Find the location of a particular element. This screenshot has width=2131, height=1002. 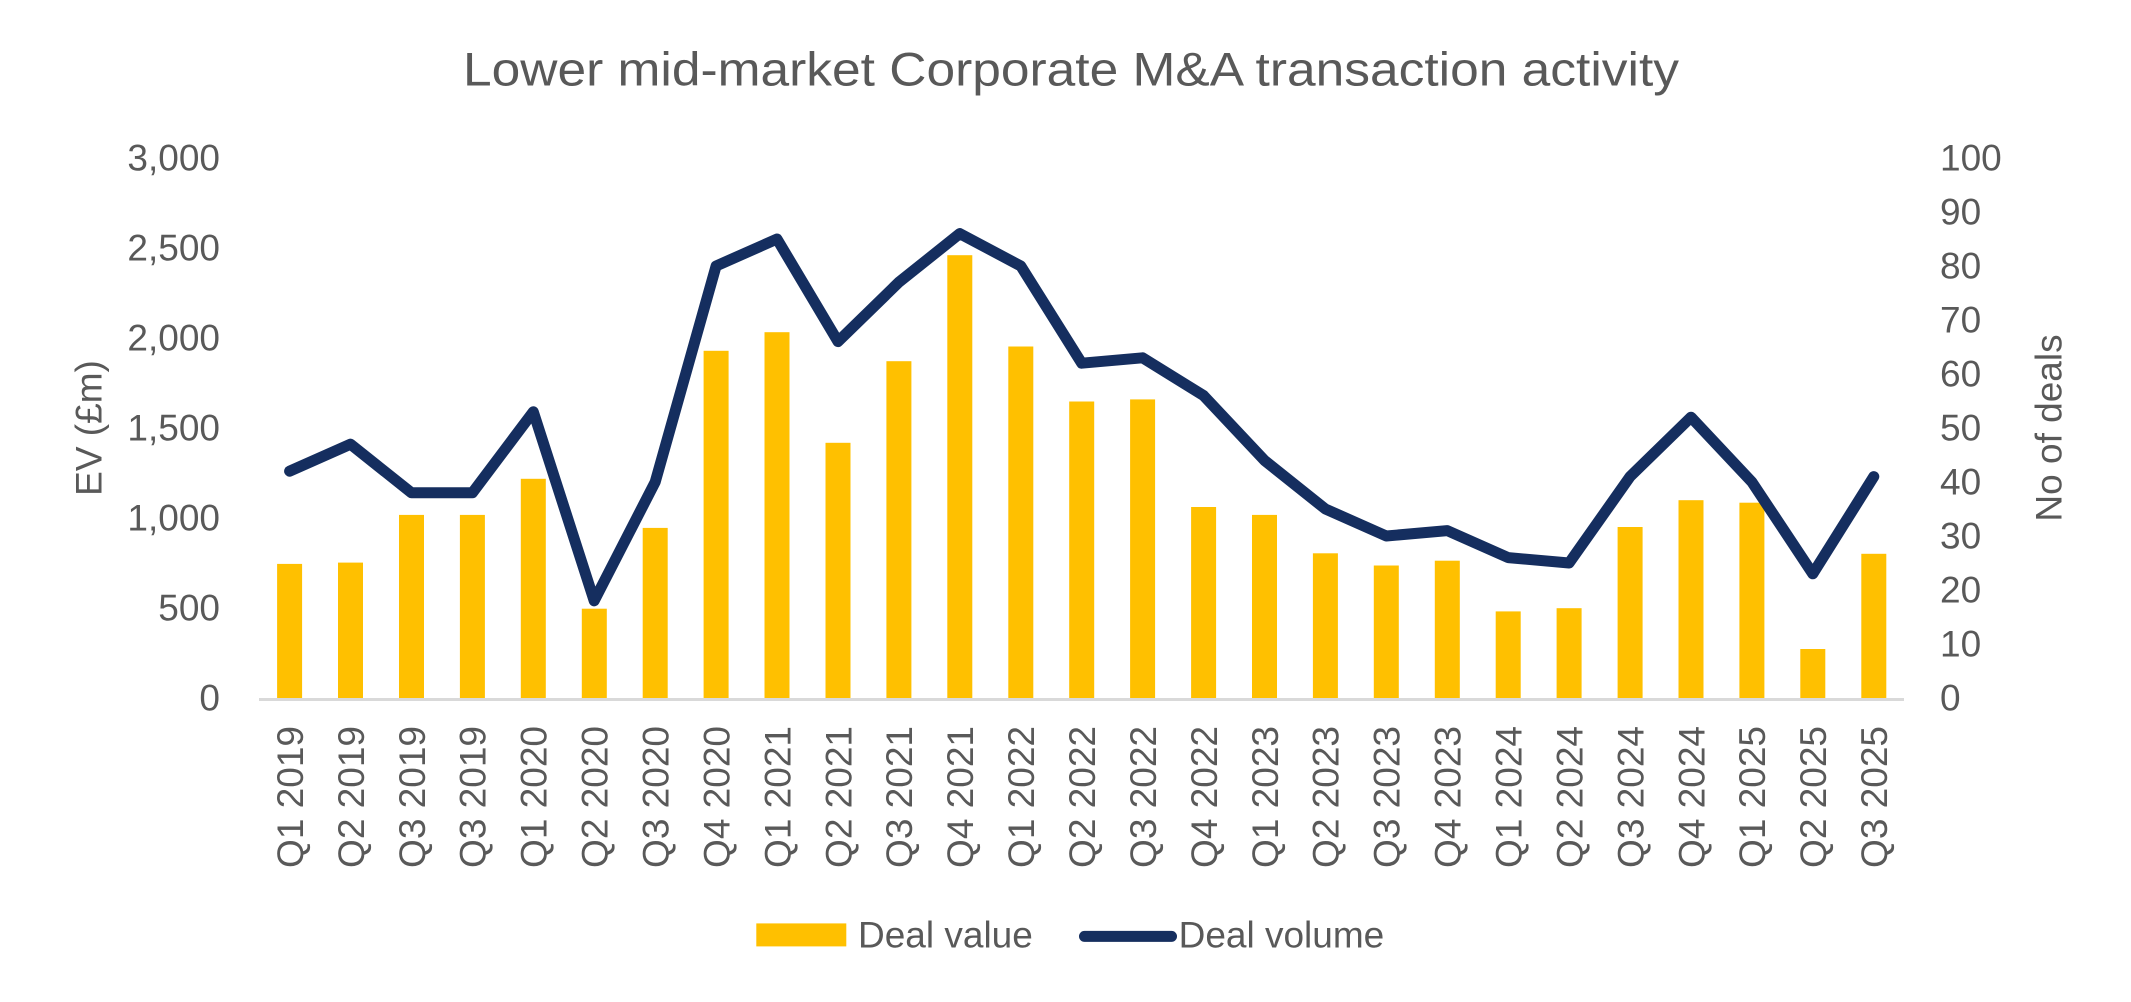

svg-text: Q2 2020 is located at coordinates (595, 797).